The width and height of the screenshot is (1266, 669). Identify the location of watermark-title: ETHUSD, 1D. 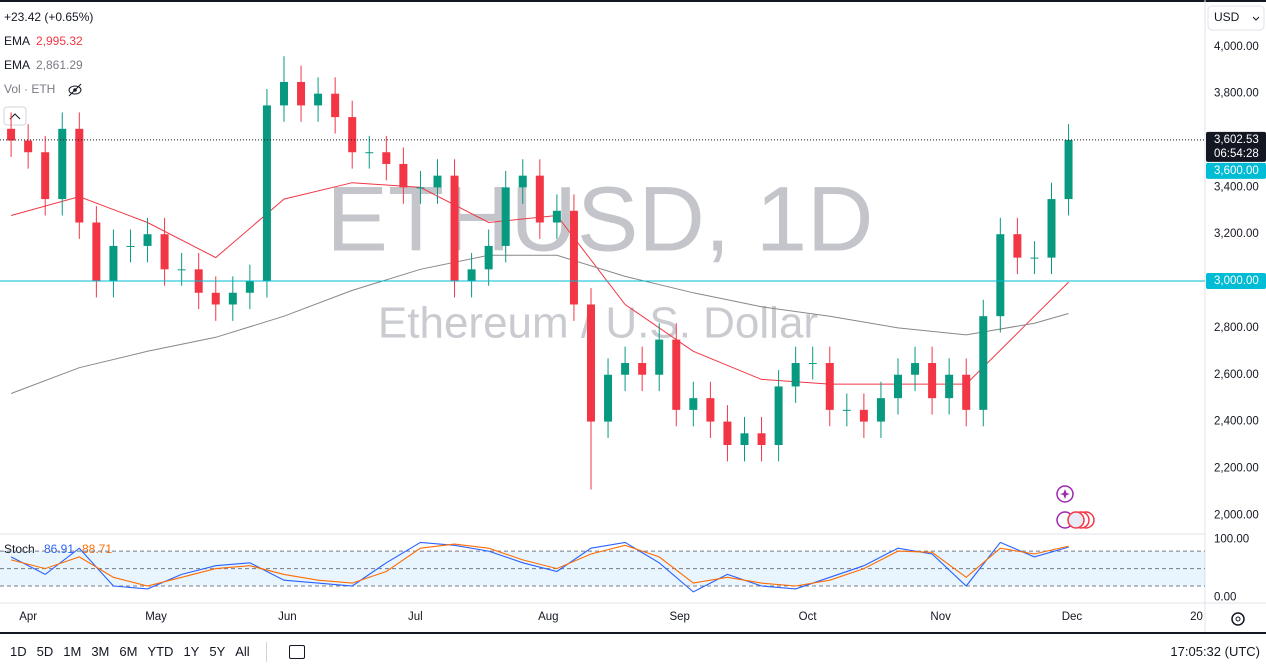
(600, 219).